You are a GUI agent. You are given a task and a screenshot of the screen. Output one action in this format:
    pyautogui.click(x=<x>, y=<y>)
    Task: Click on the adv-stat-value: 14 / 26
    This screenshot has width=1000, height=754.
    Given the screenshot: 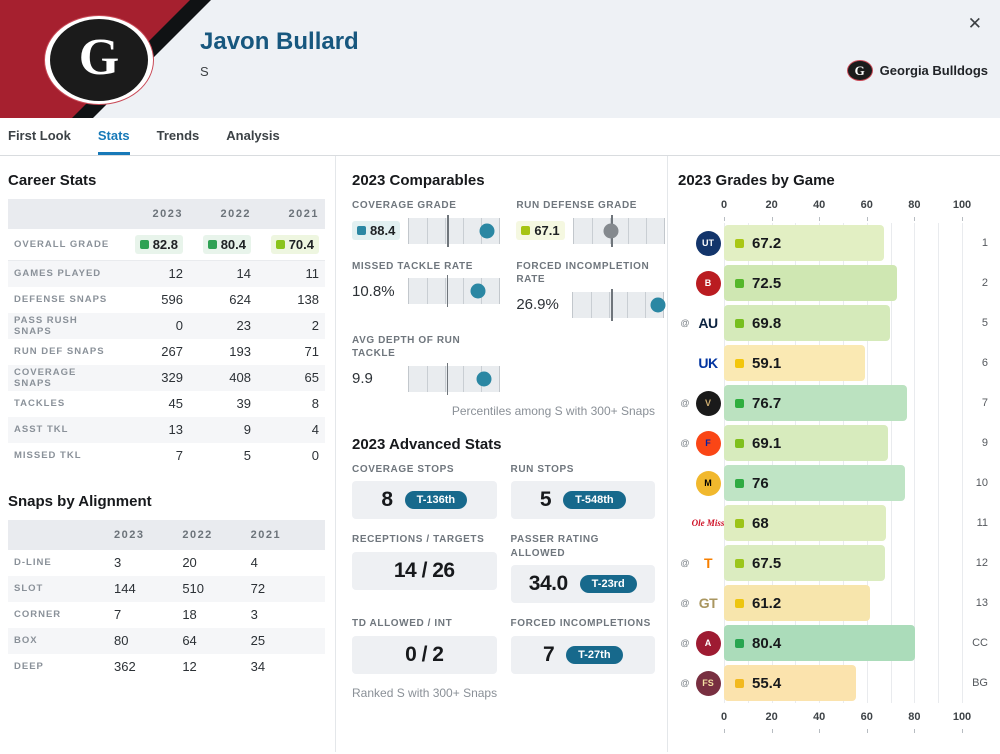 What is the action you would take?
    pyautogui.click(x=424, y=570)
    